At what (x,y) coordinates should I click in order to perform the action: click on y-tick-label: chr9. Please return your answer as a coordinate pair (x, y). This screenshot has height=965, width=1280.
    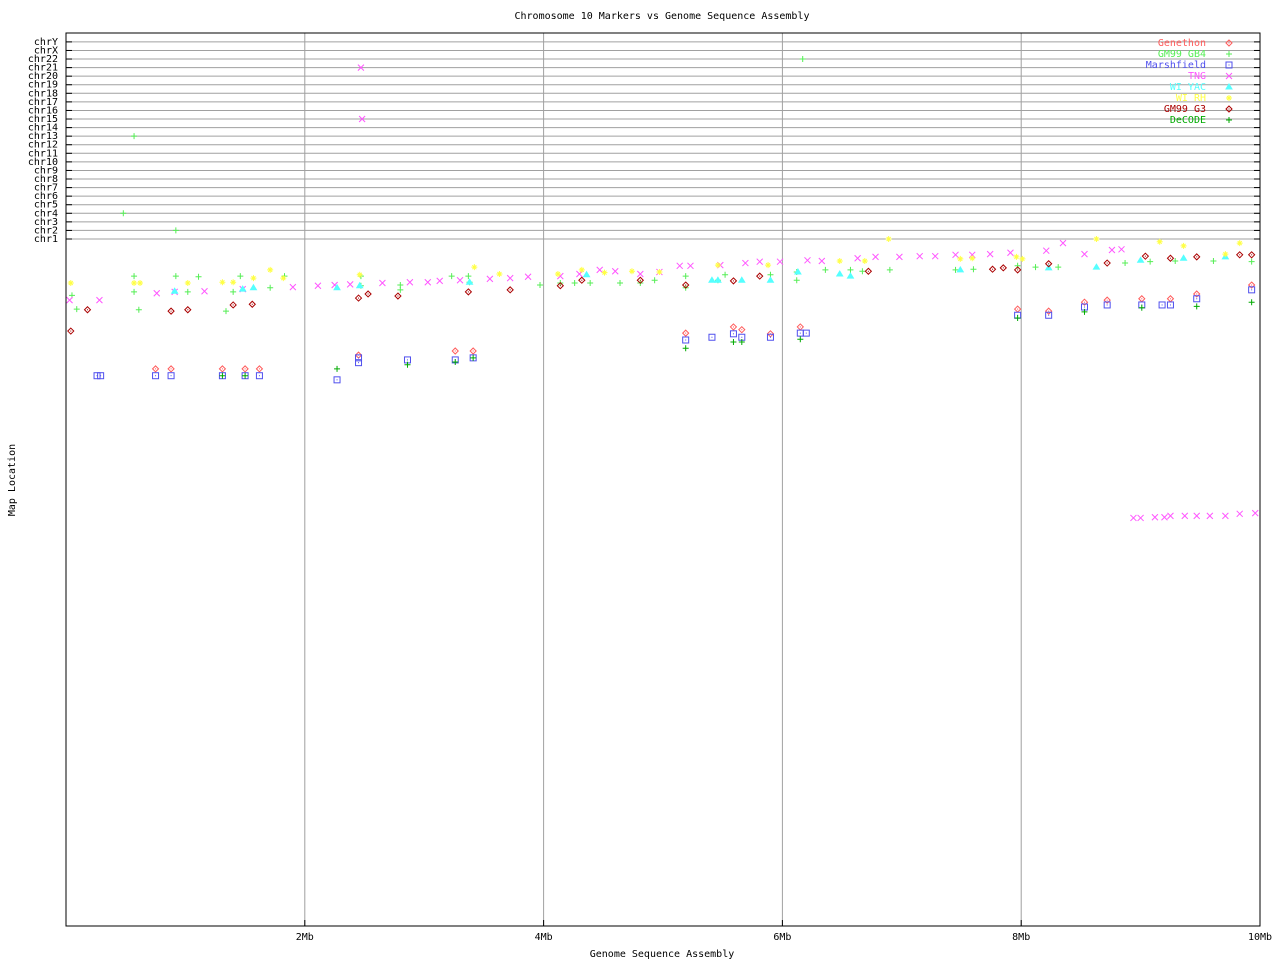
    Looking at the image, I should click on (46, 170).